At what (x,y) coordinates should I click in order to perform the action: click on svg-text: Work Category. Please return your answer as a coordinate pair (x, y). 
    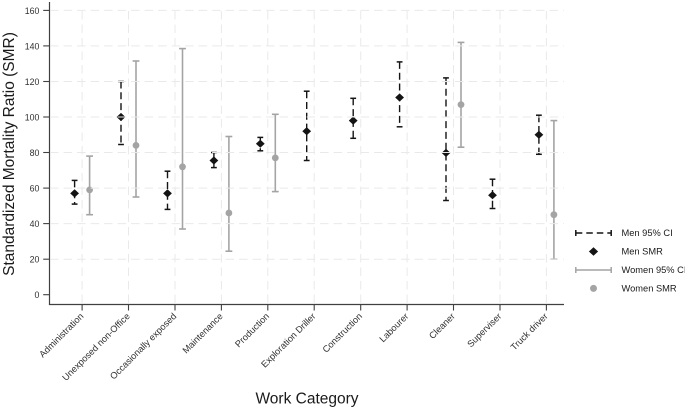
    Looking at the image, I should click on (306, 399).